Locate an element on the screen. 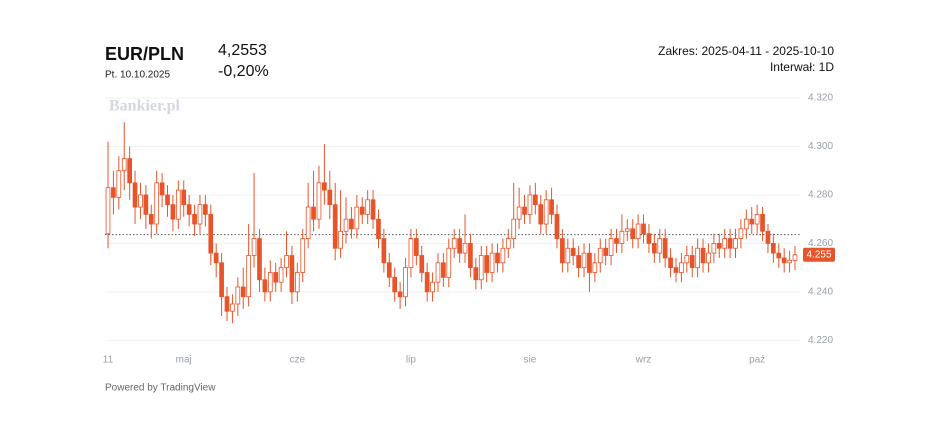  interval: Interwał: 1D is located at coordinates (802, 67).